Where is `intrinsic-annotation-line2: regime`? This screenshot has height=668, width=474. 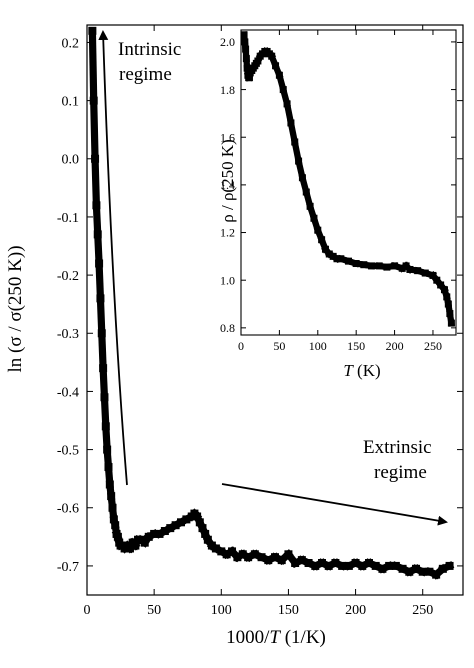 intrinsic-annotation-line2: regime is located at coordinates (145, 74).